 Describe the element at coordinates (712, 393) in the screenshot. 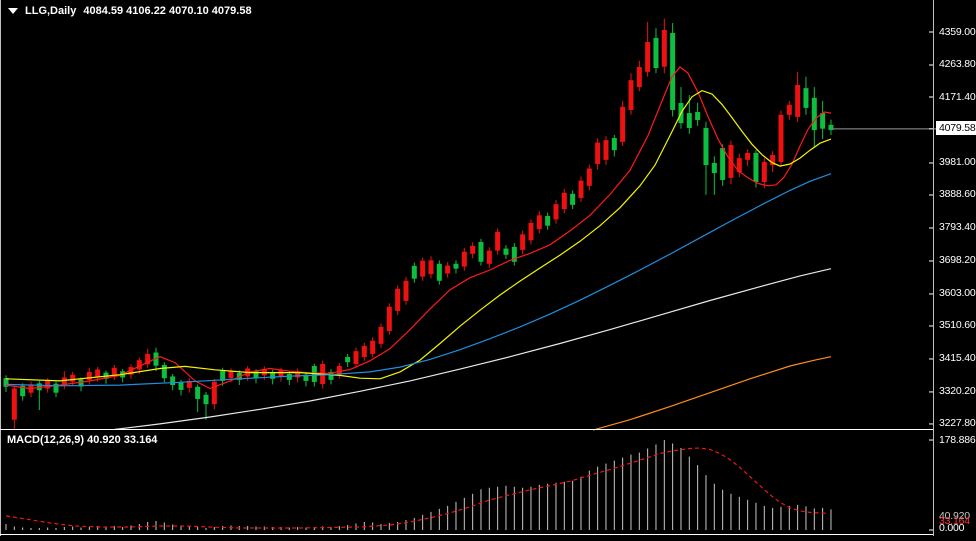

I see `ma-longest-orange` at that location.